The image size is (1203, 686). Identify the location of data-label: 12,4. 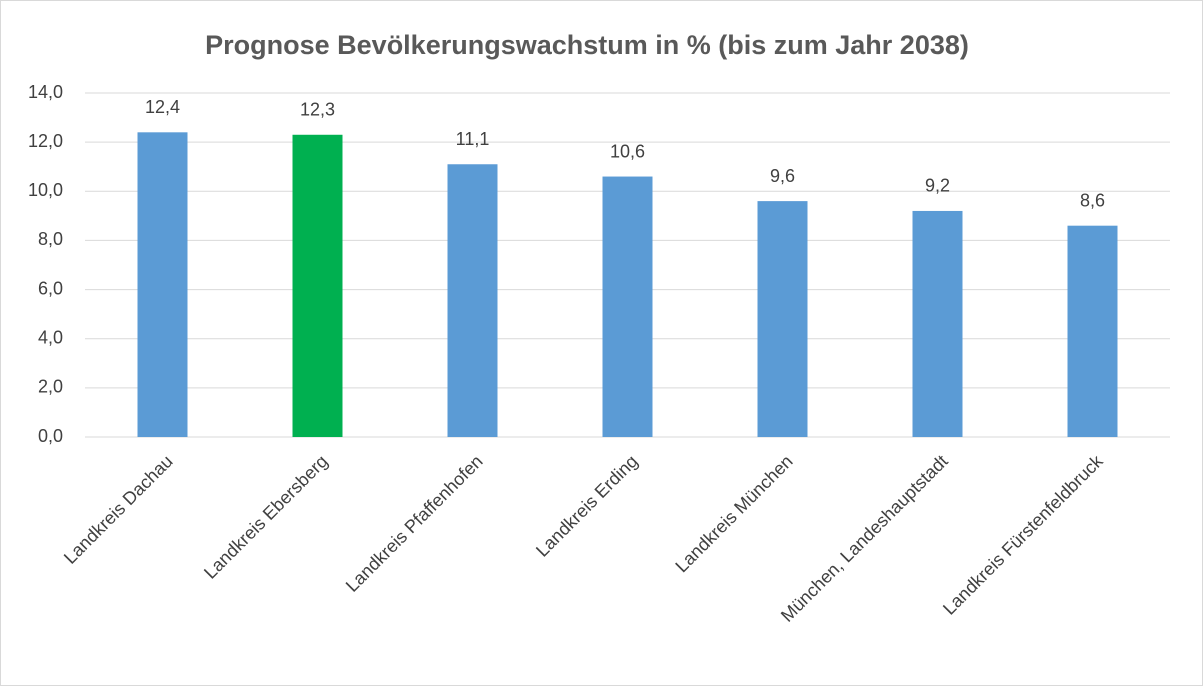
(162, 107).